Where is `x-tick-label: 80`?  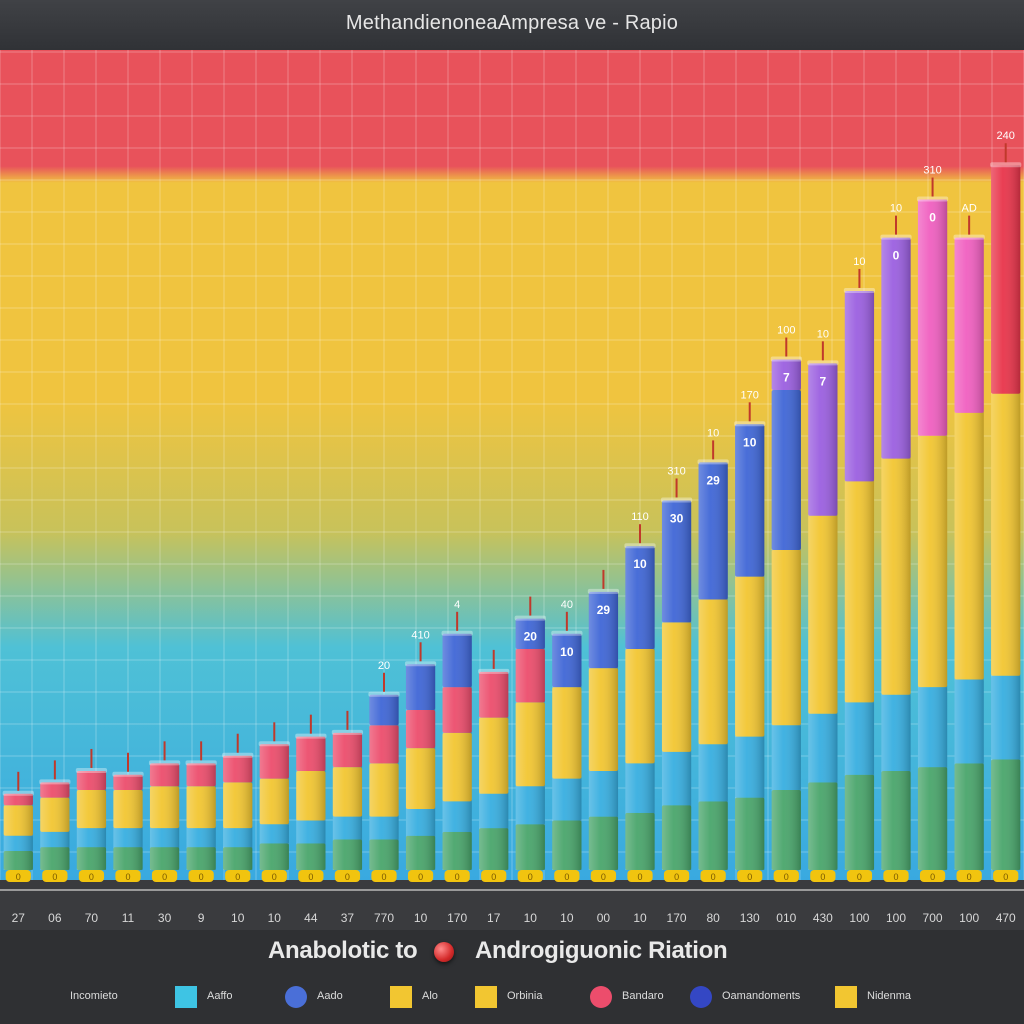 x-tick-label: 80 is located at coordinates (713, 918).